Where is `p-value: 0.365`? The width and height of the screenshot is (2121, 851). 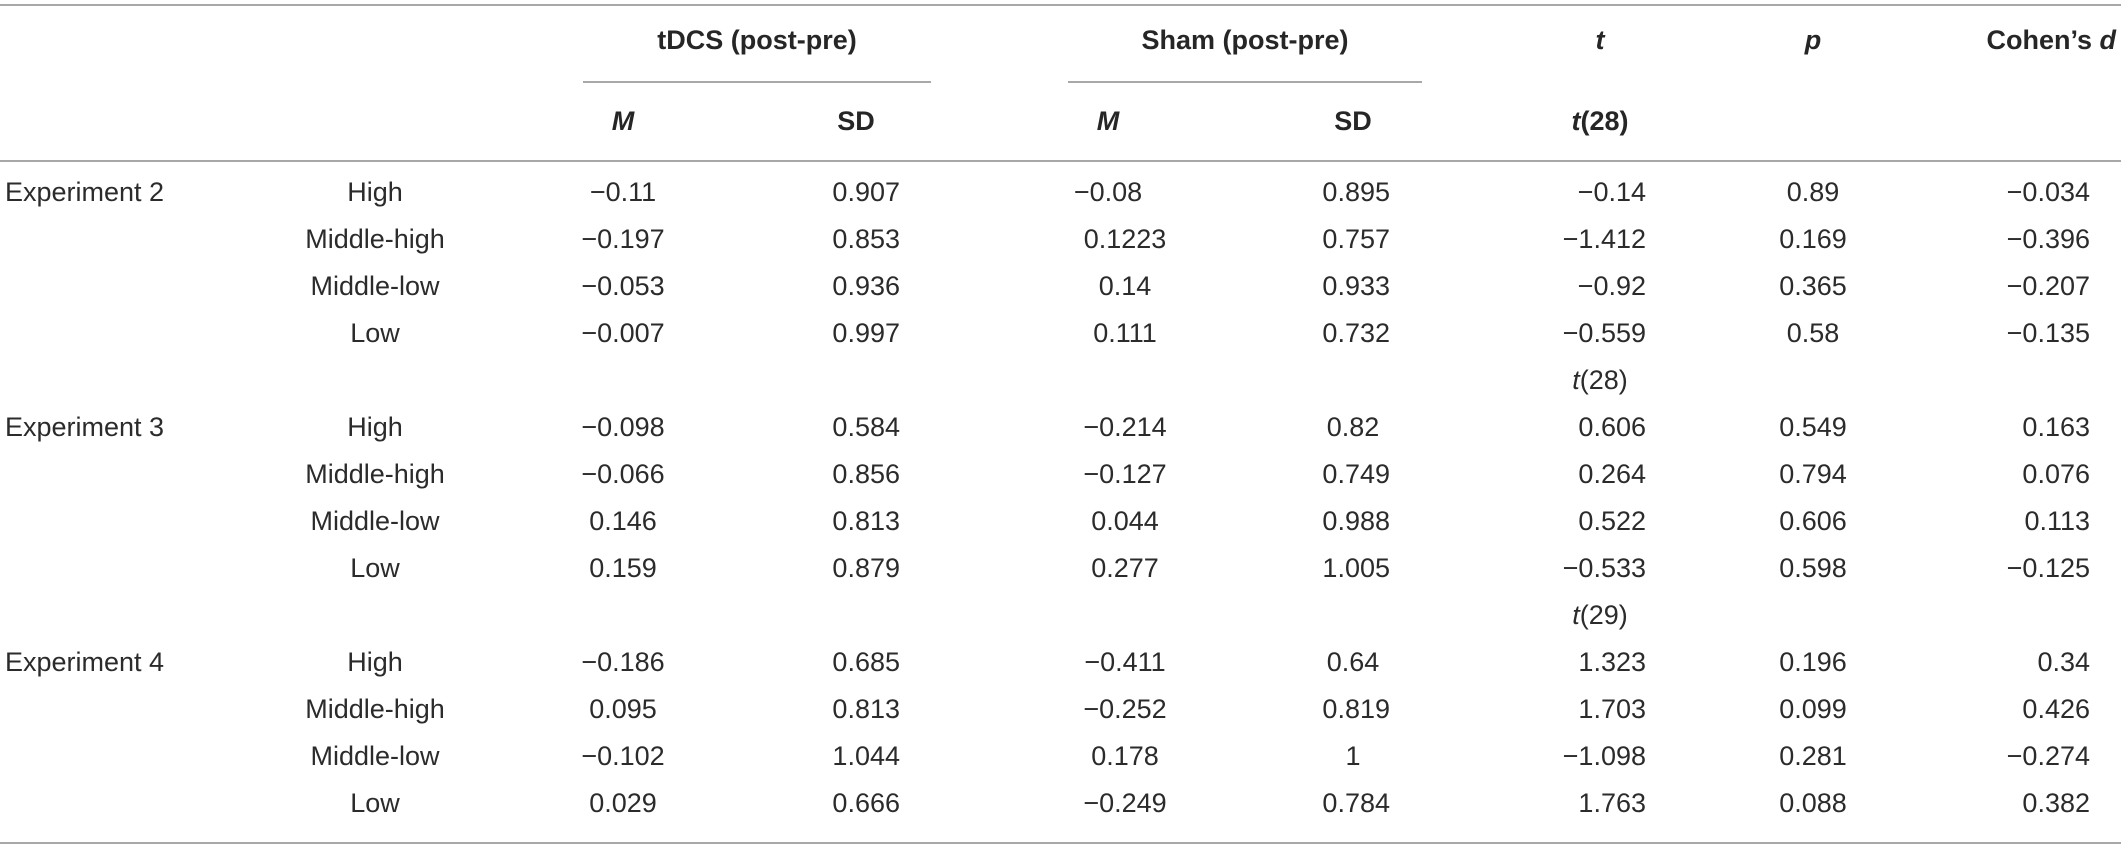 p-value: 0.365 is located at coordinates (1813, 286).